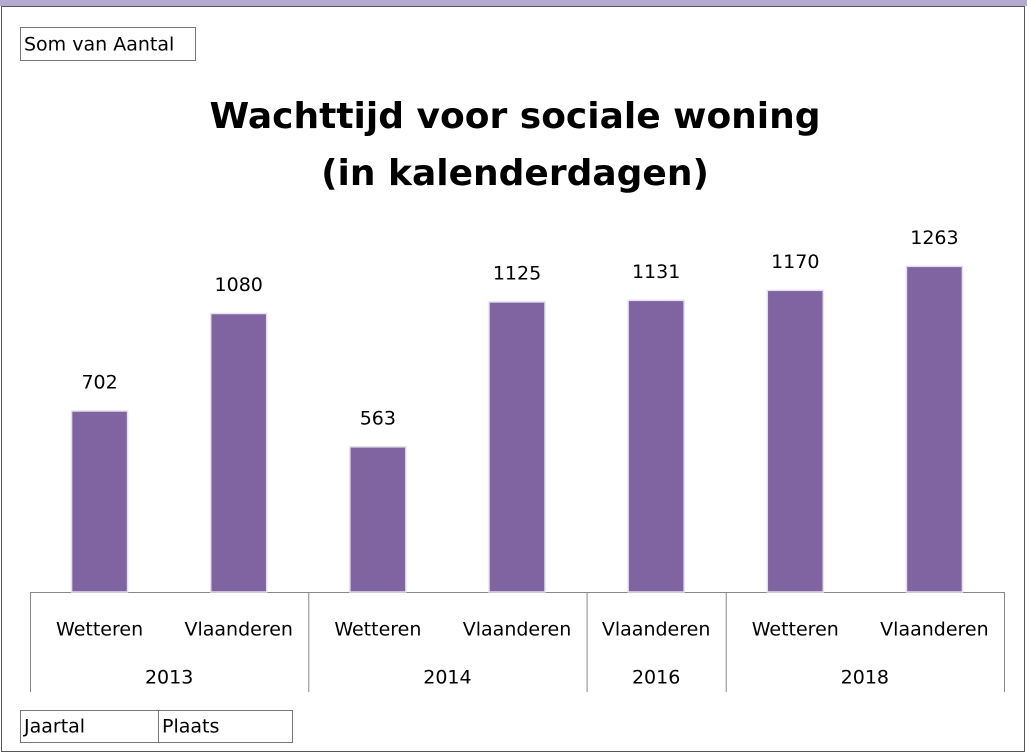  Describe the element at coordinates (99, 382) in the screenshot. I see `data-label: 702` at that location.